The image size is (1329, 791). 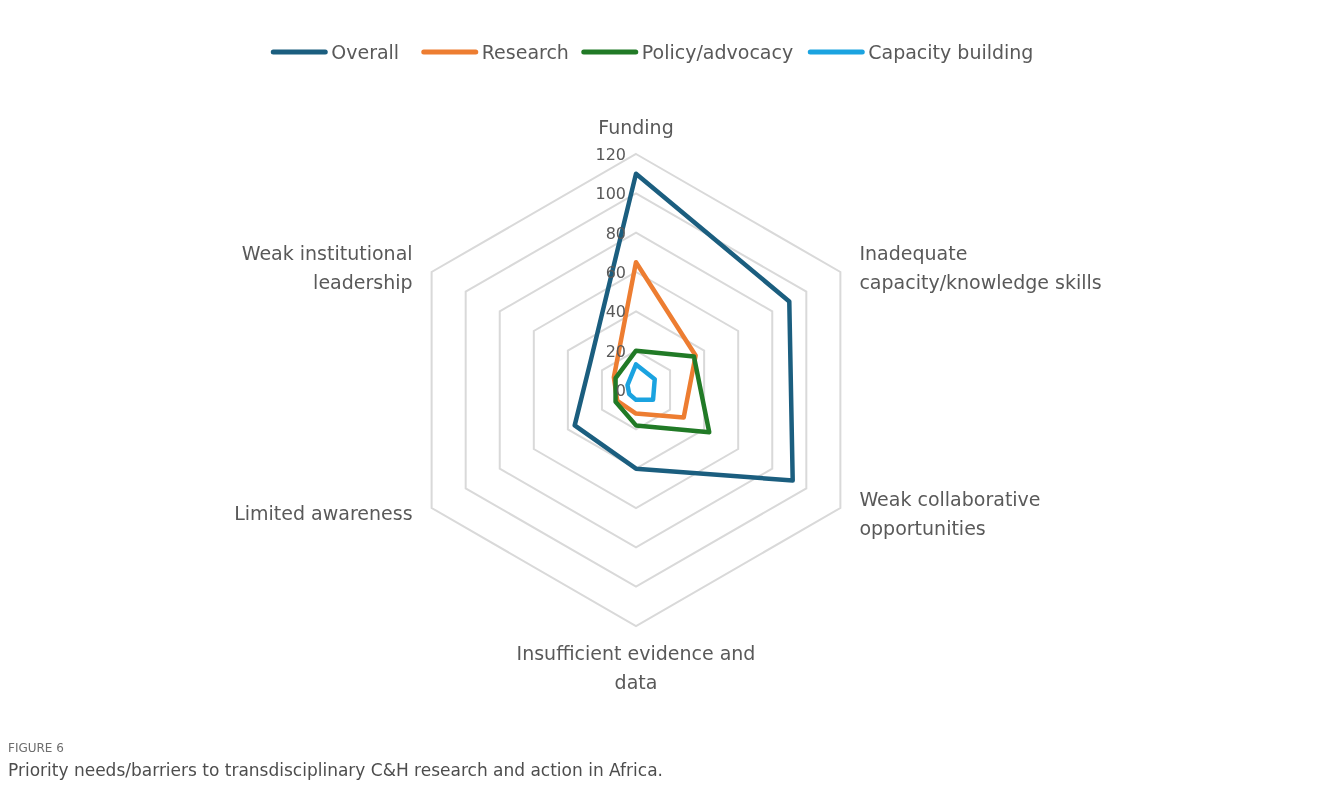 What do you see at coordinates (323, 513) in the screenshot?
I see `spoke-label: Limited awareness` at bounding box center [323, 513].